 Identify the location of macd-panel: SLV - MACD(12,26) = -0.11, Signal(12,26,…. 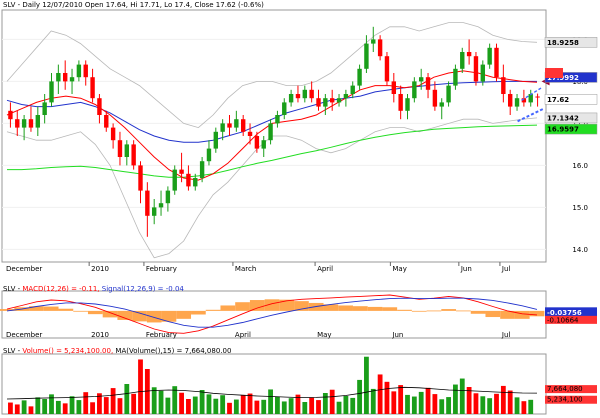
(300, 312).